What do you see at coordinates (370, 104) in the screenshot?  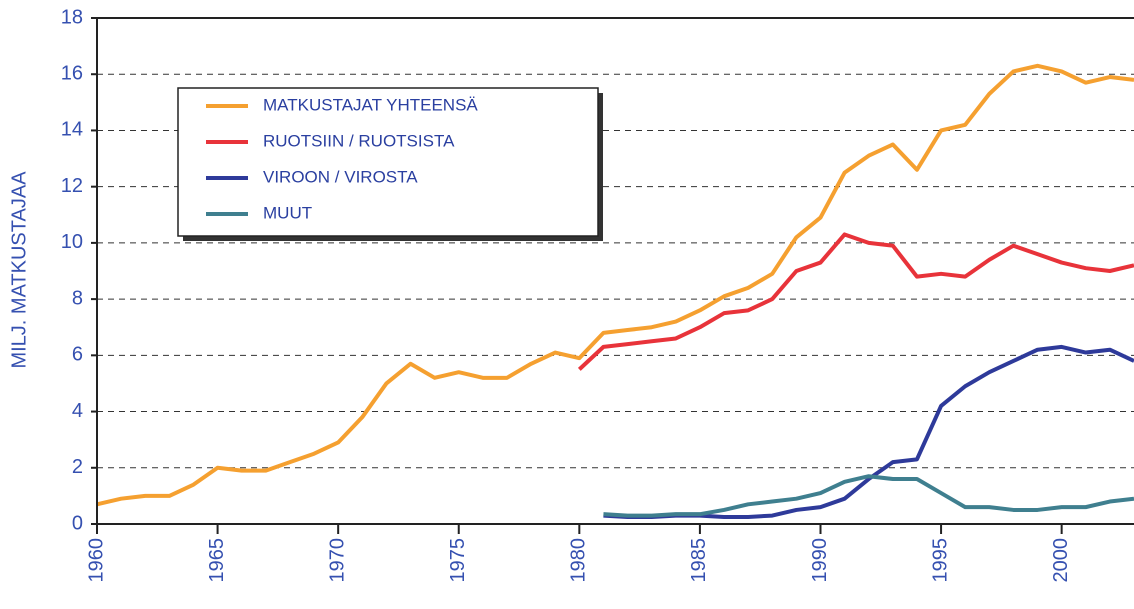 I see `legend-label: MATKUSTAJAT YHTEENSÄ` at bounding box center [370, 104].